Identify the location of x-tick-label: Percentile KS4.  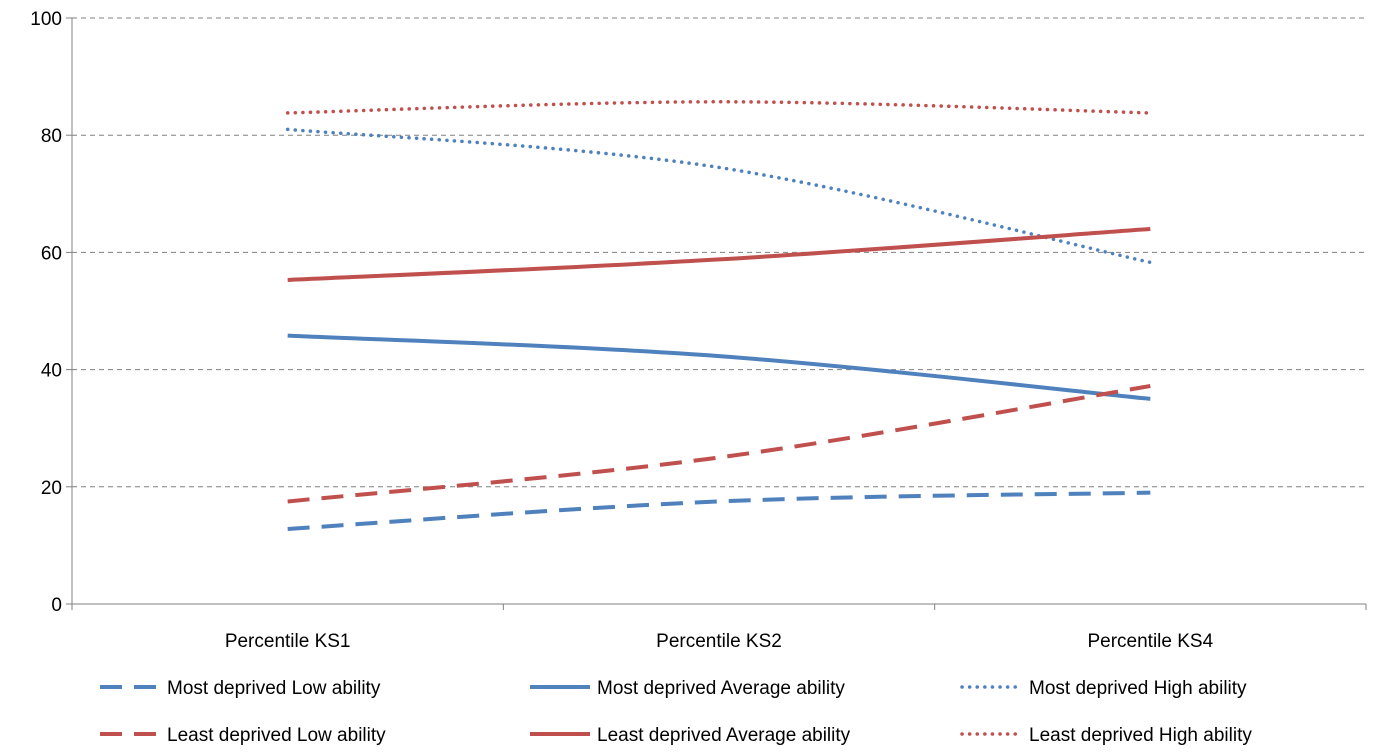
(1150, 641).